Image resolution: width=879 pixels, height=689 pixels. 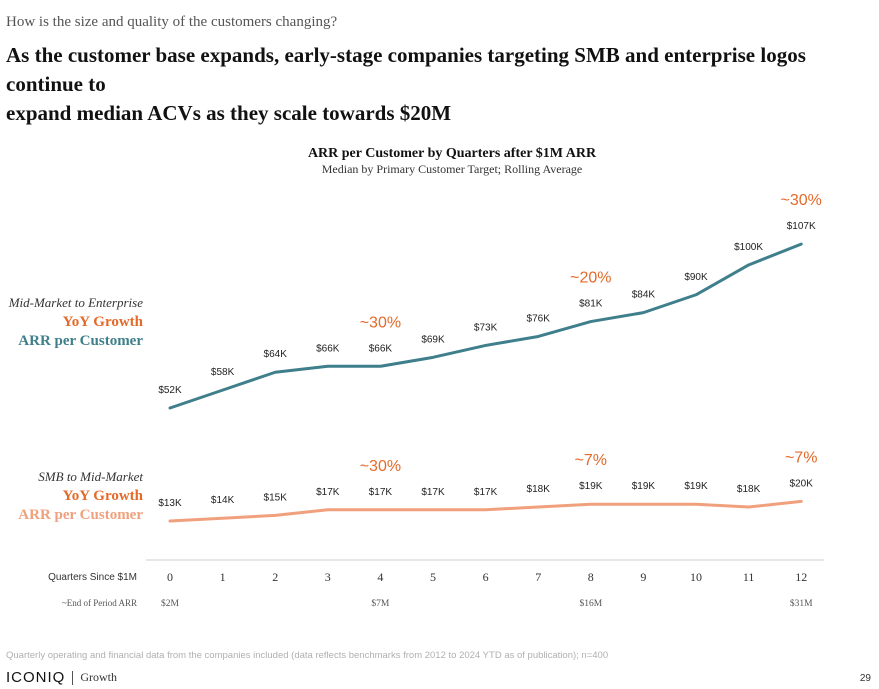 I want to click on data-label: $13K, so click(x=170, y=503).